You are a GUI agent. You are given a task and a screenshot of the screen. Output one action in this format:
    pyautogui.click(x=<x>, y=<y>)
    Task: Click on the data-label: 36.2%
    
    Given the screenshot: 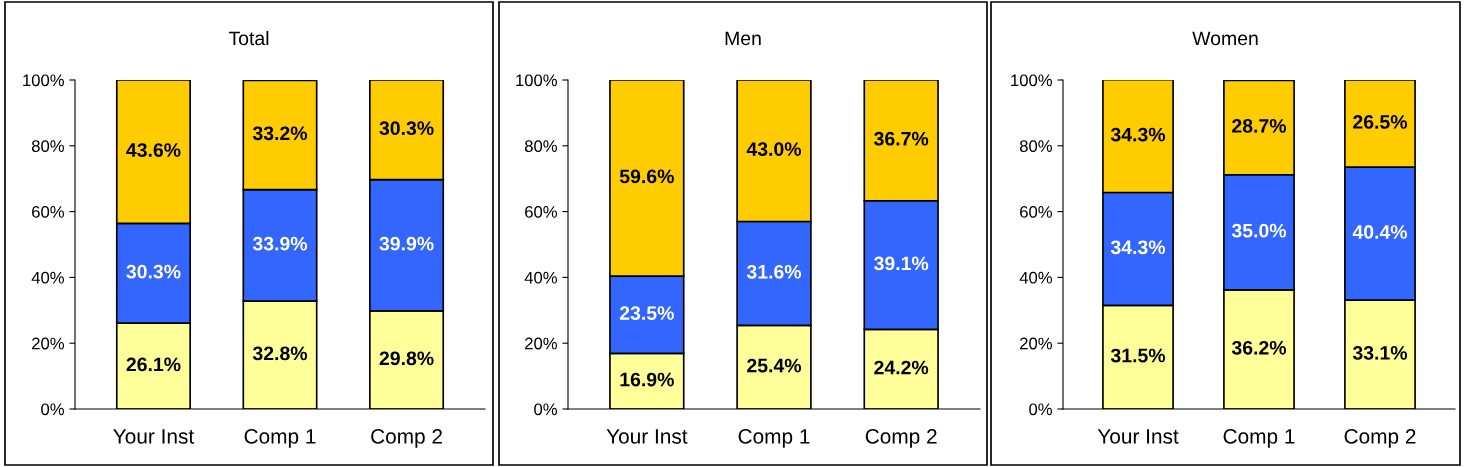 What is the action you would take?
    pyautogui.click(x=1259, y=347)
    